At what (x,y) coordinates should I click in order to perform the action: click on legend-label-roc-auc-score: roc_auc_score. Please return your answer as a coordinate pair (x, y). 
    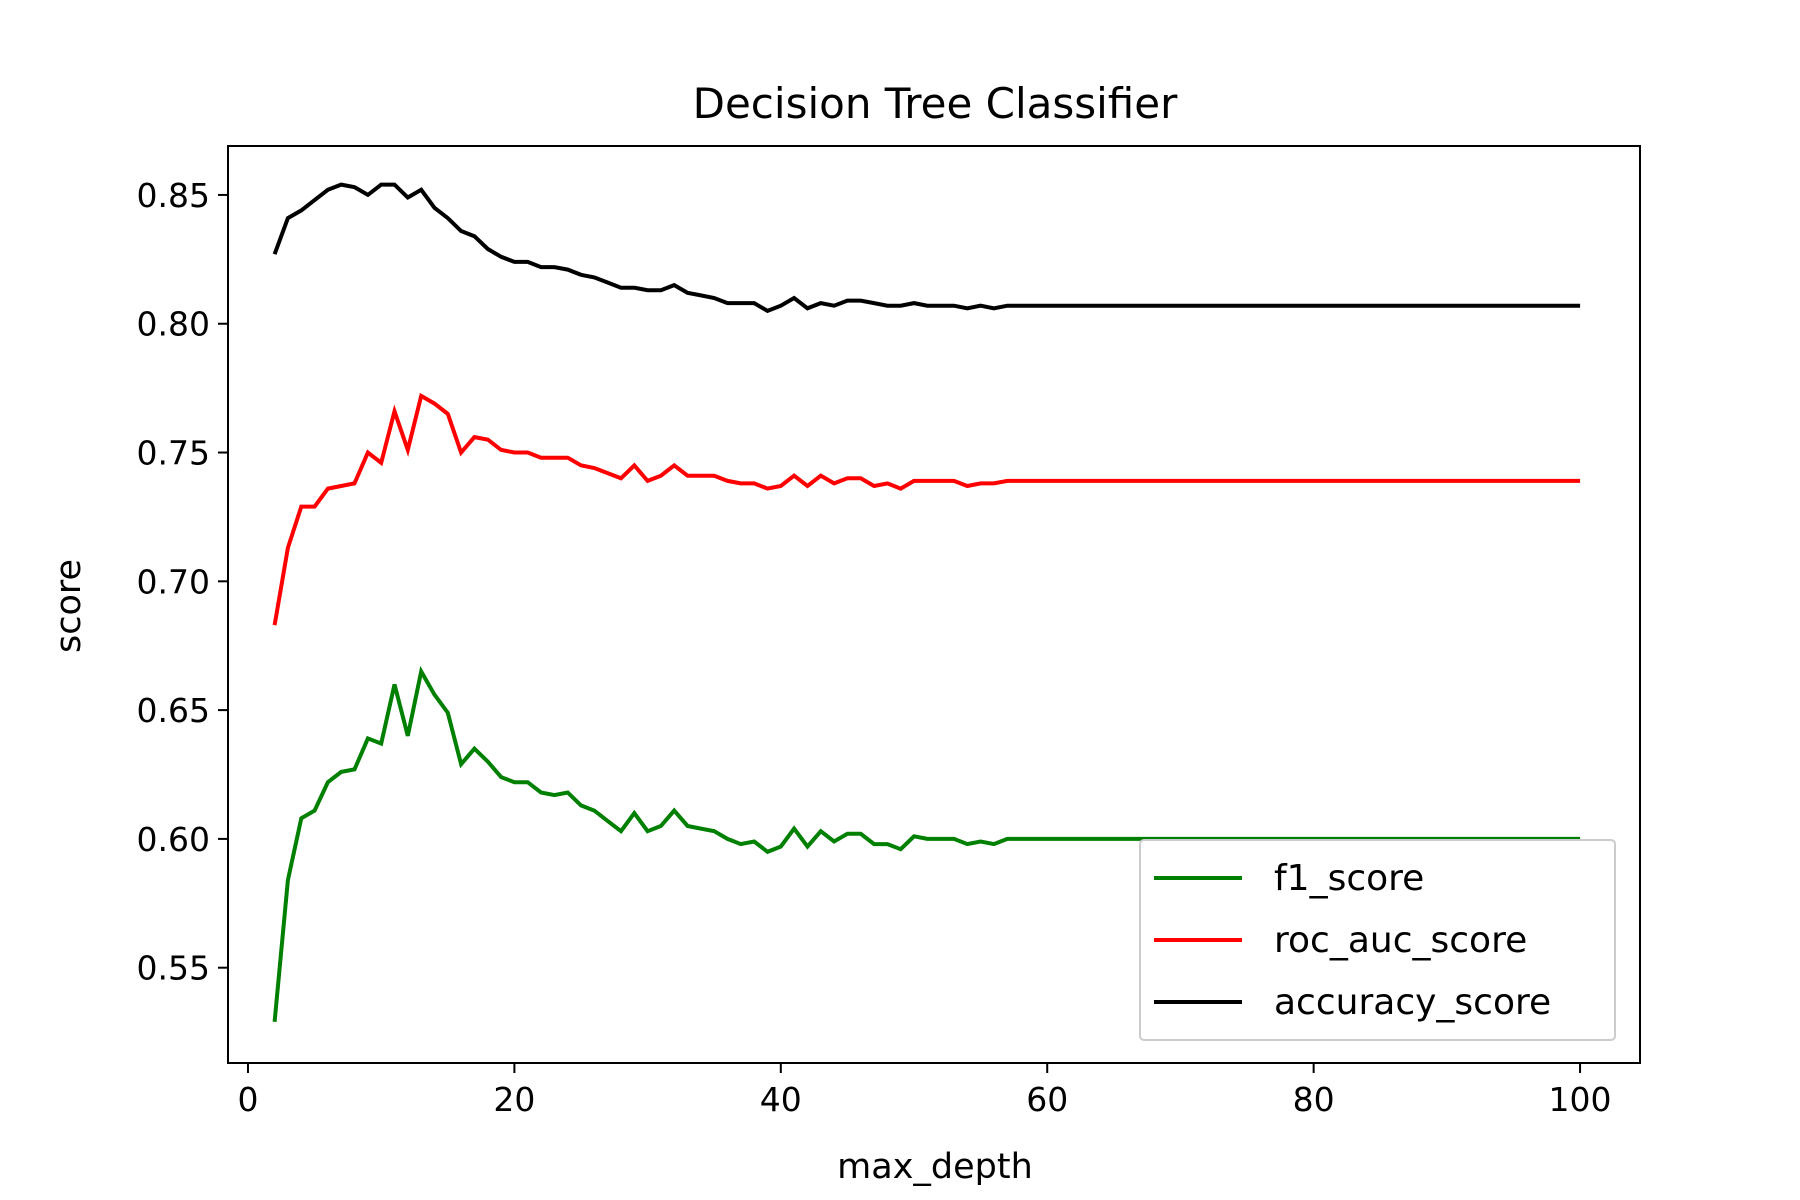
    Looking at the image, I should click on (1400, 940).